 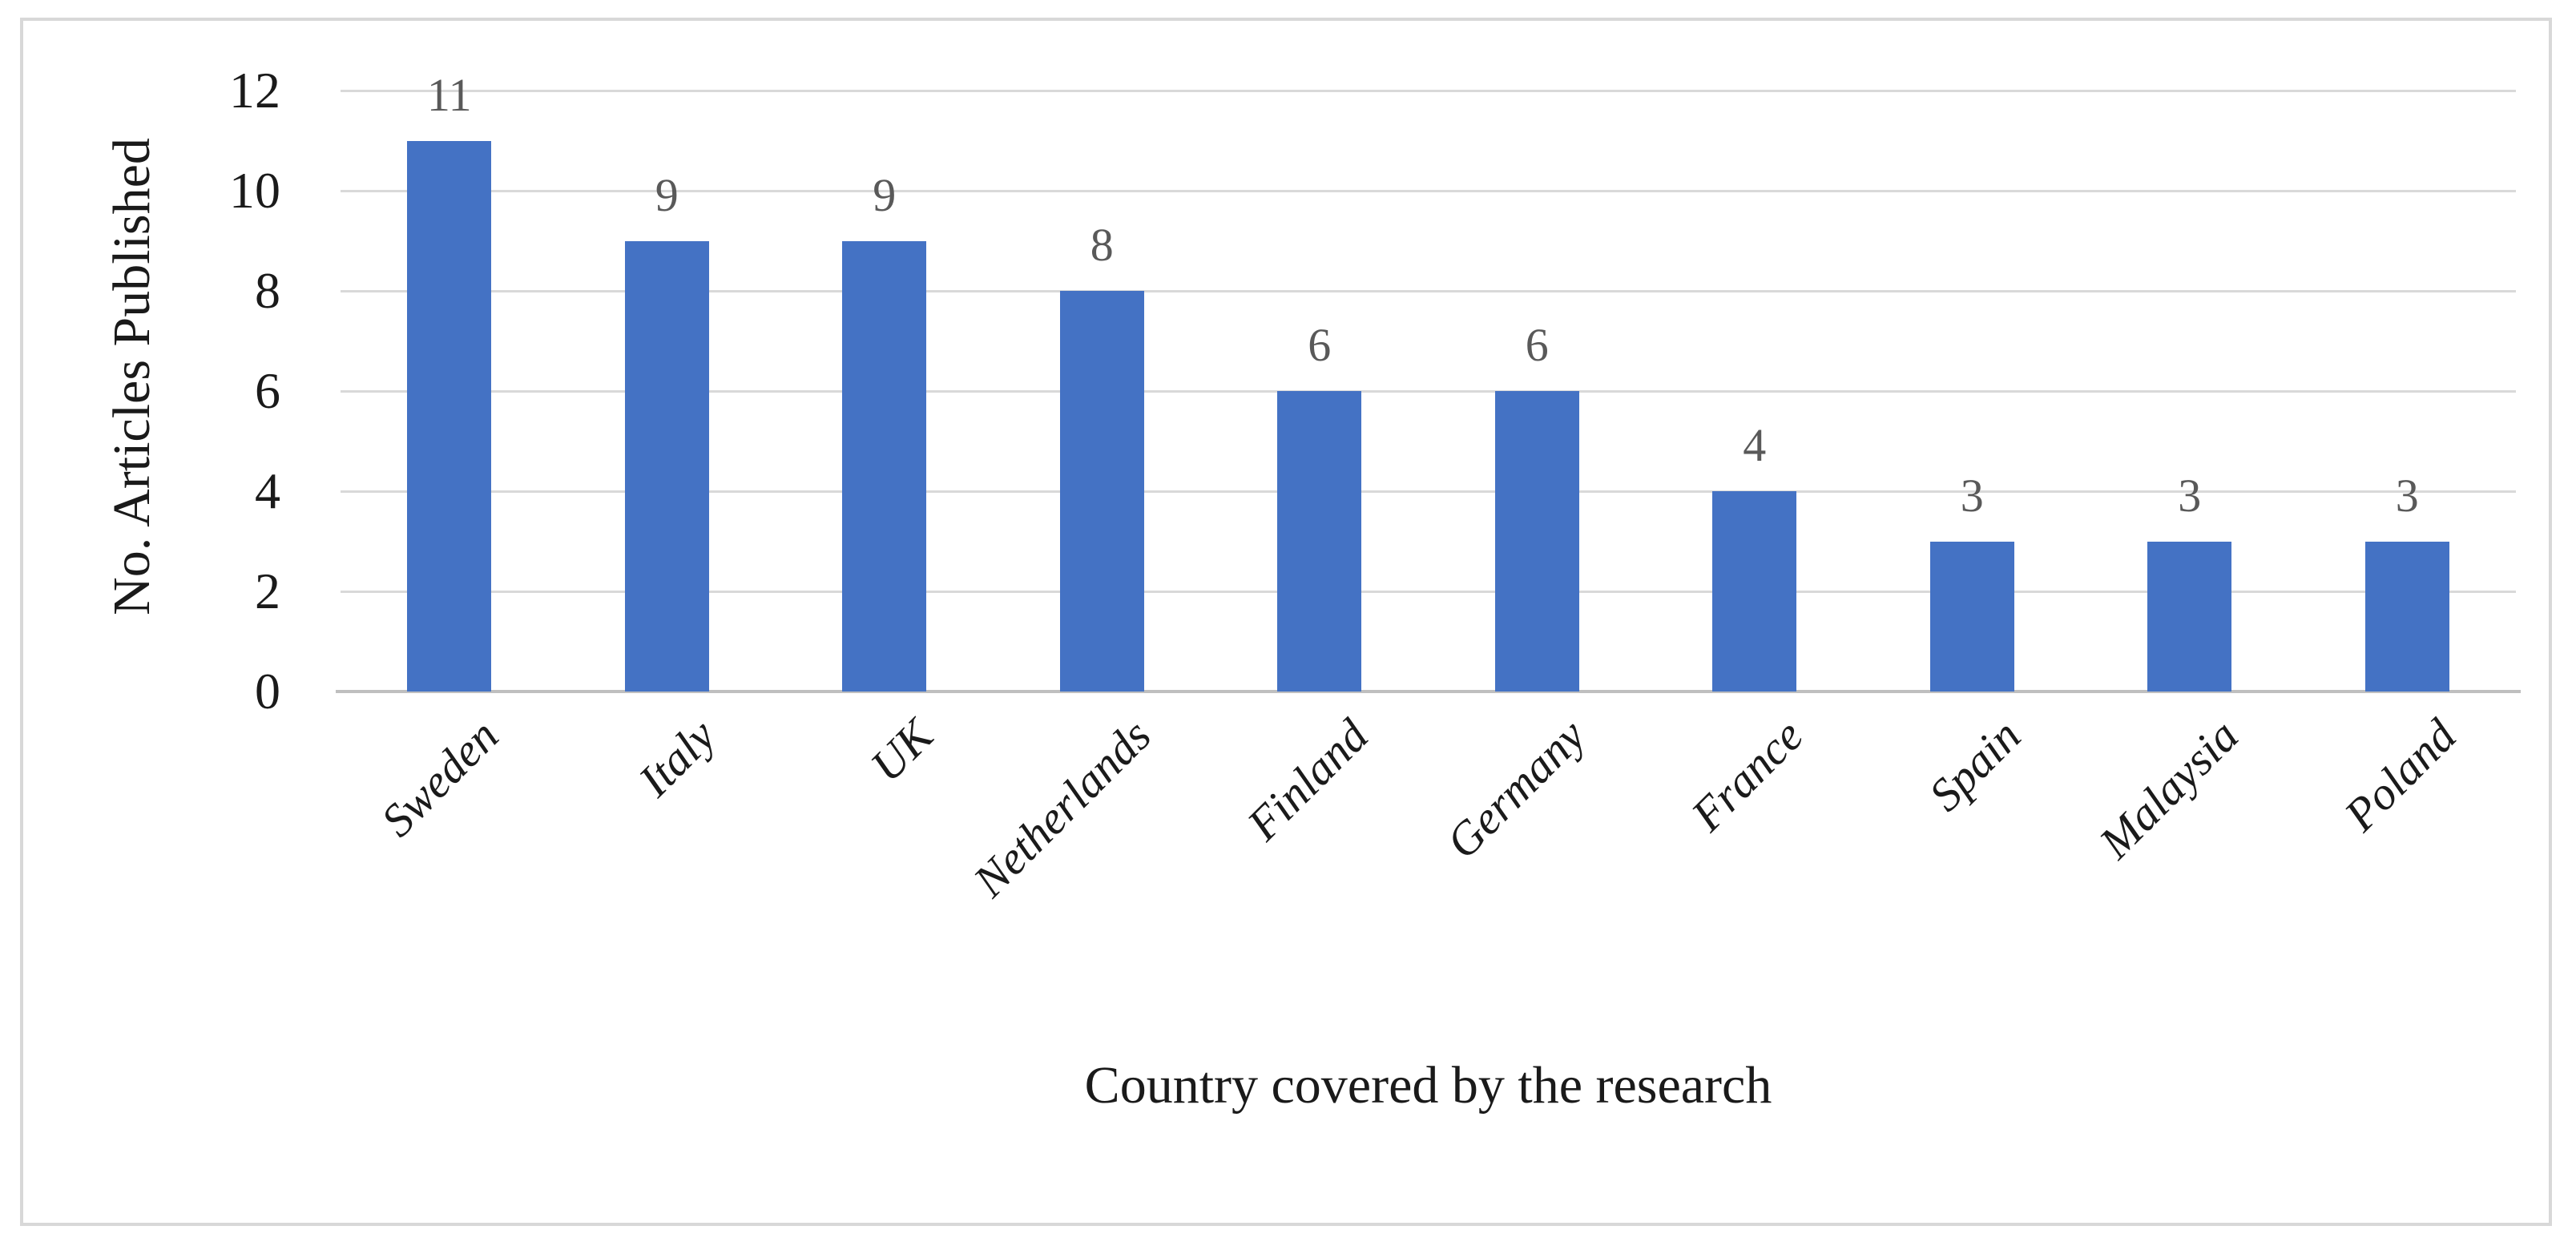 I want to click on y-tick-label-6: 6, so click(x=267, y=390).